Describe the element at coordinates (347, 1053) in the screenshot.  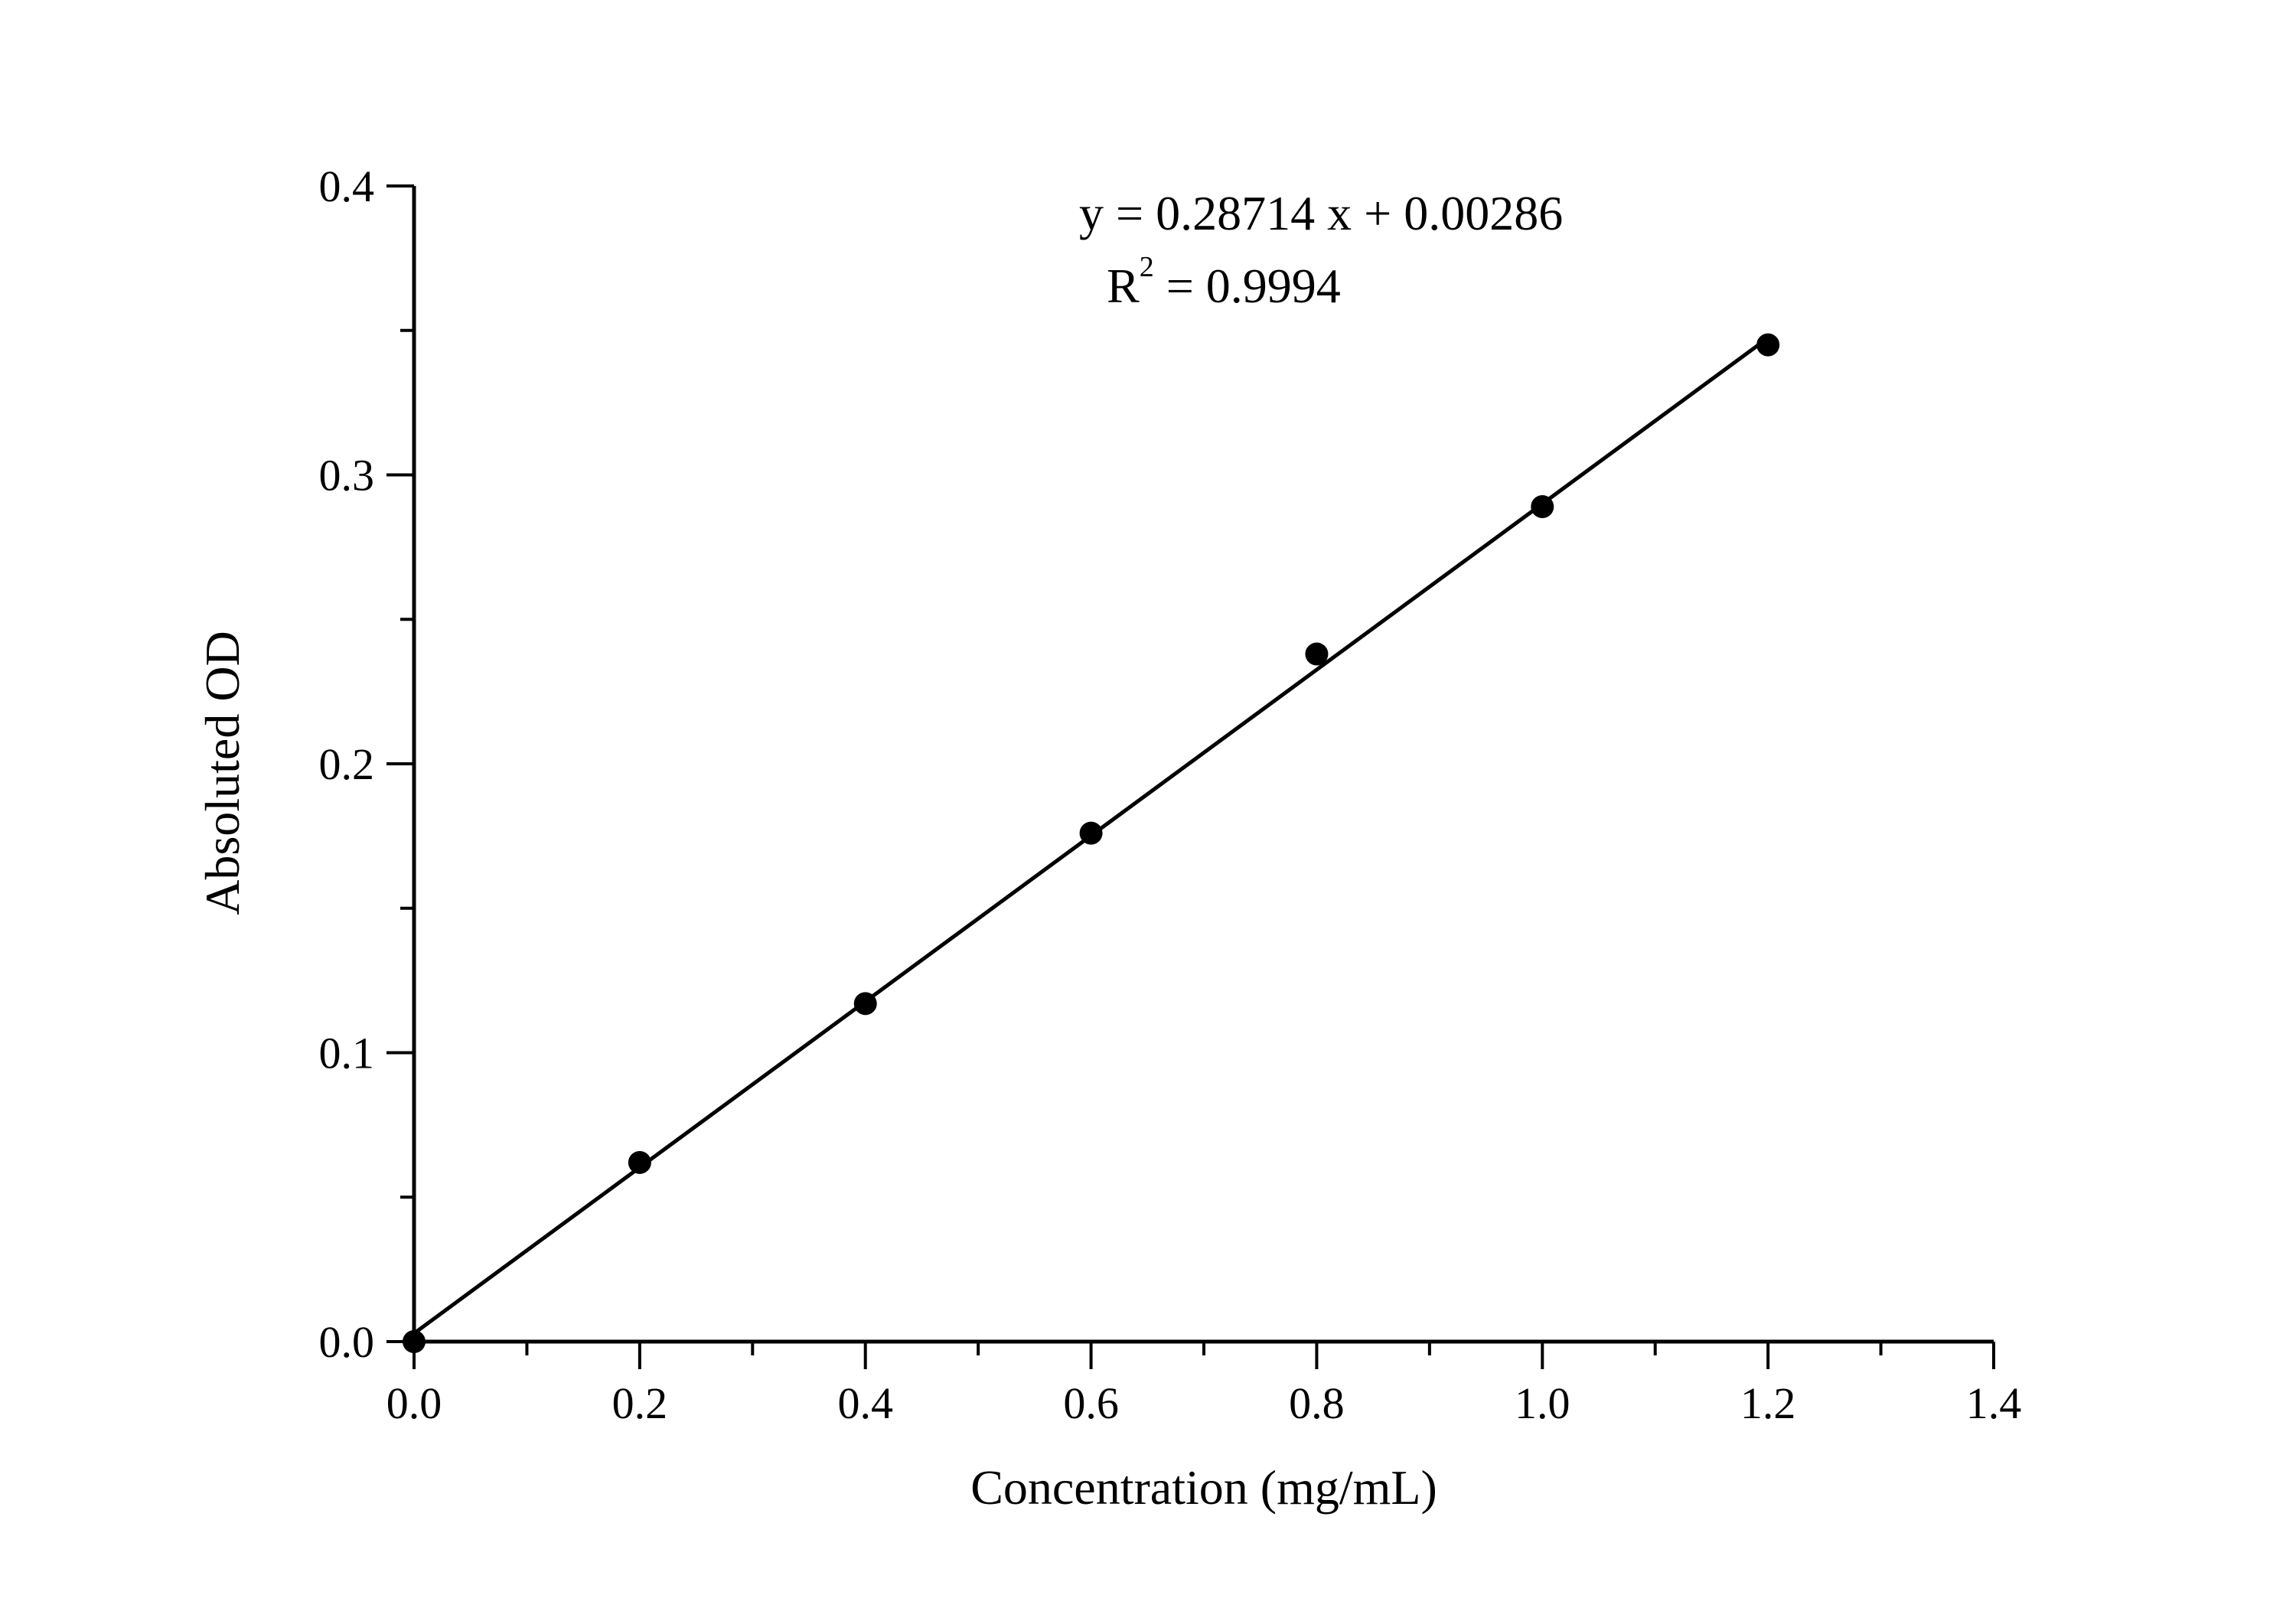
I see `y-tick-label: 0.1` at that location.